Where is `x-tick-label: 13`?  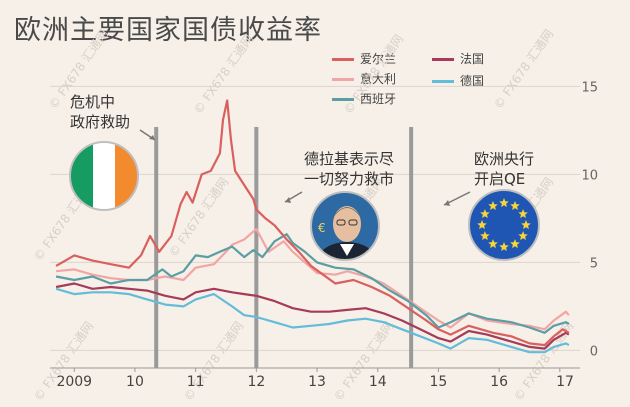
x-tick-label: 13 is located at coordinates (317, 382).